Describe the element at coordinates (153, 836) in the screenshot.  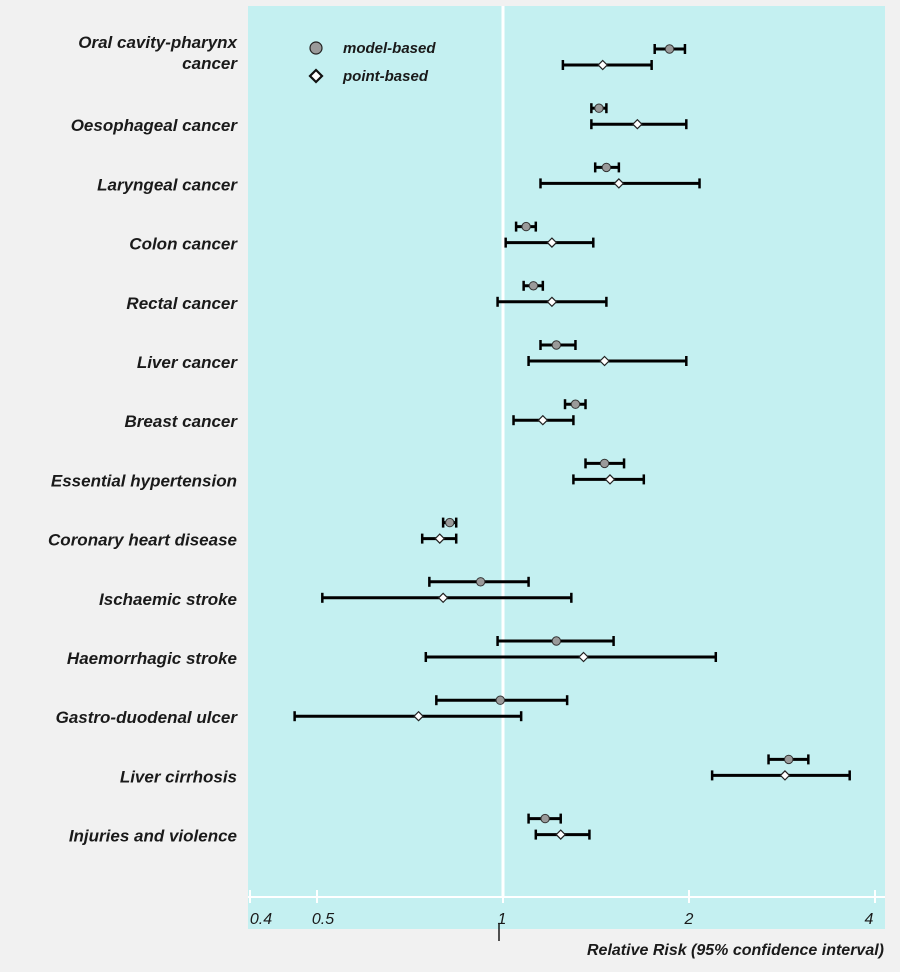
I see `category-label: Injuries and violence` at that location.